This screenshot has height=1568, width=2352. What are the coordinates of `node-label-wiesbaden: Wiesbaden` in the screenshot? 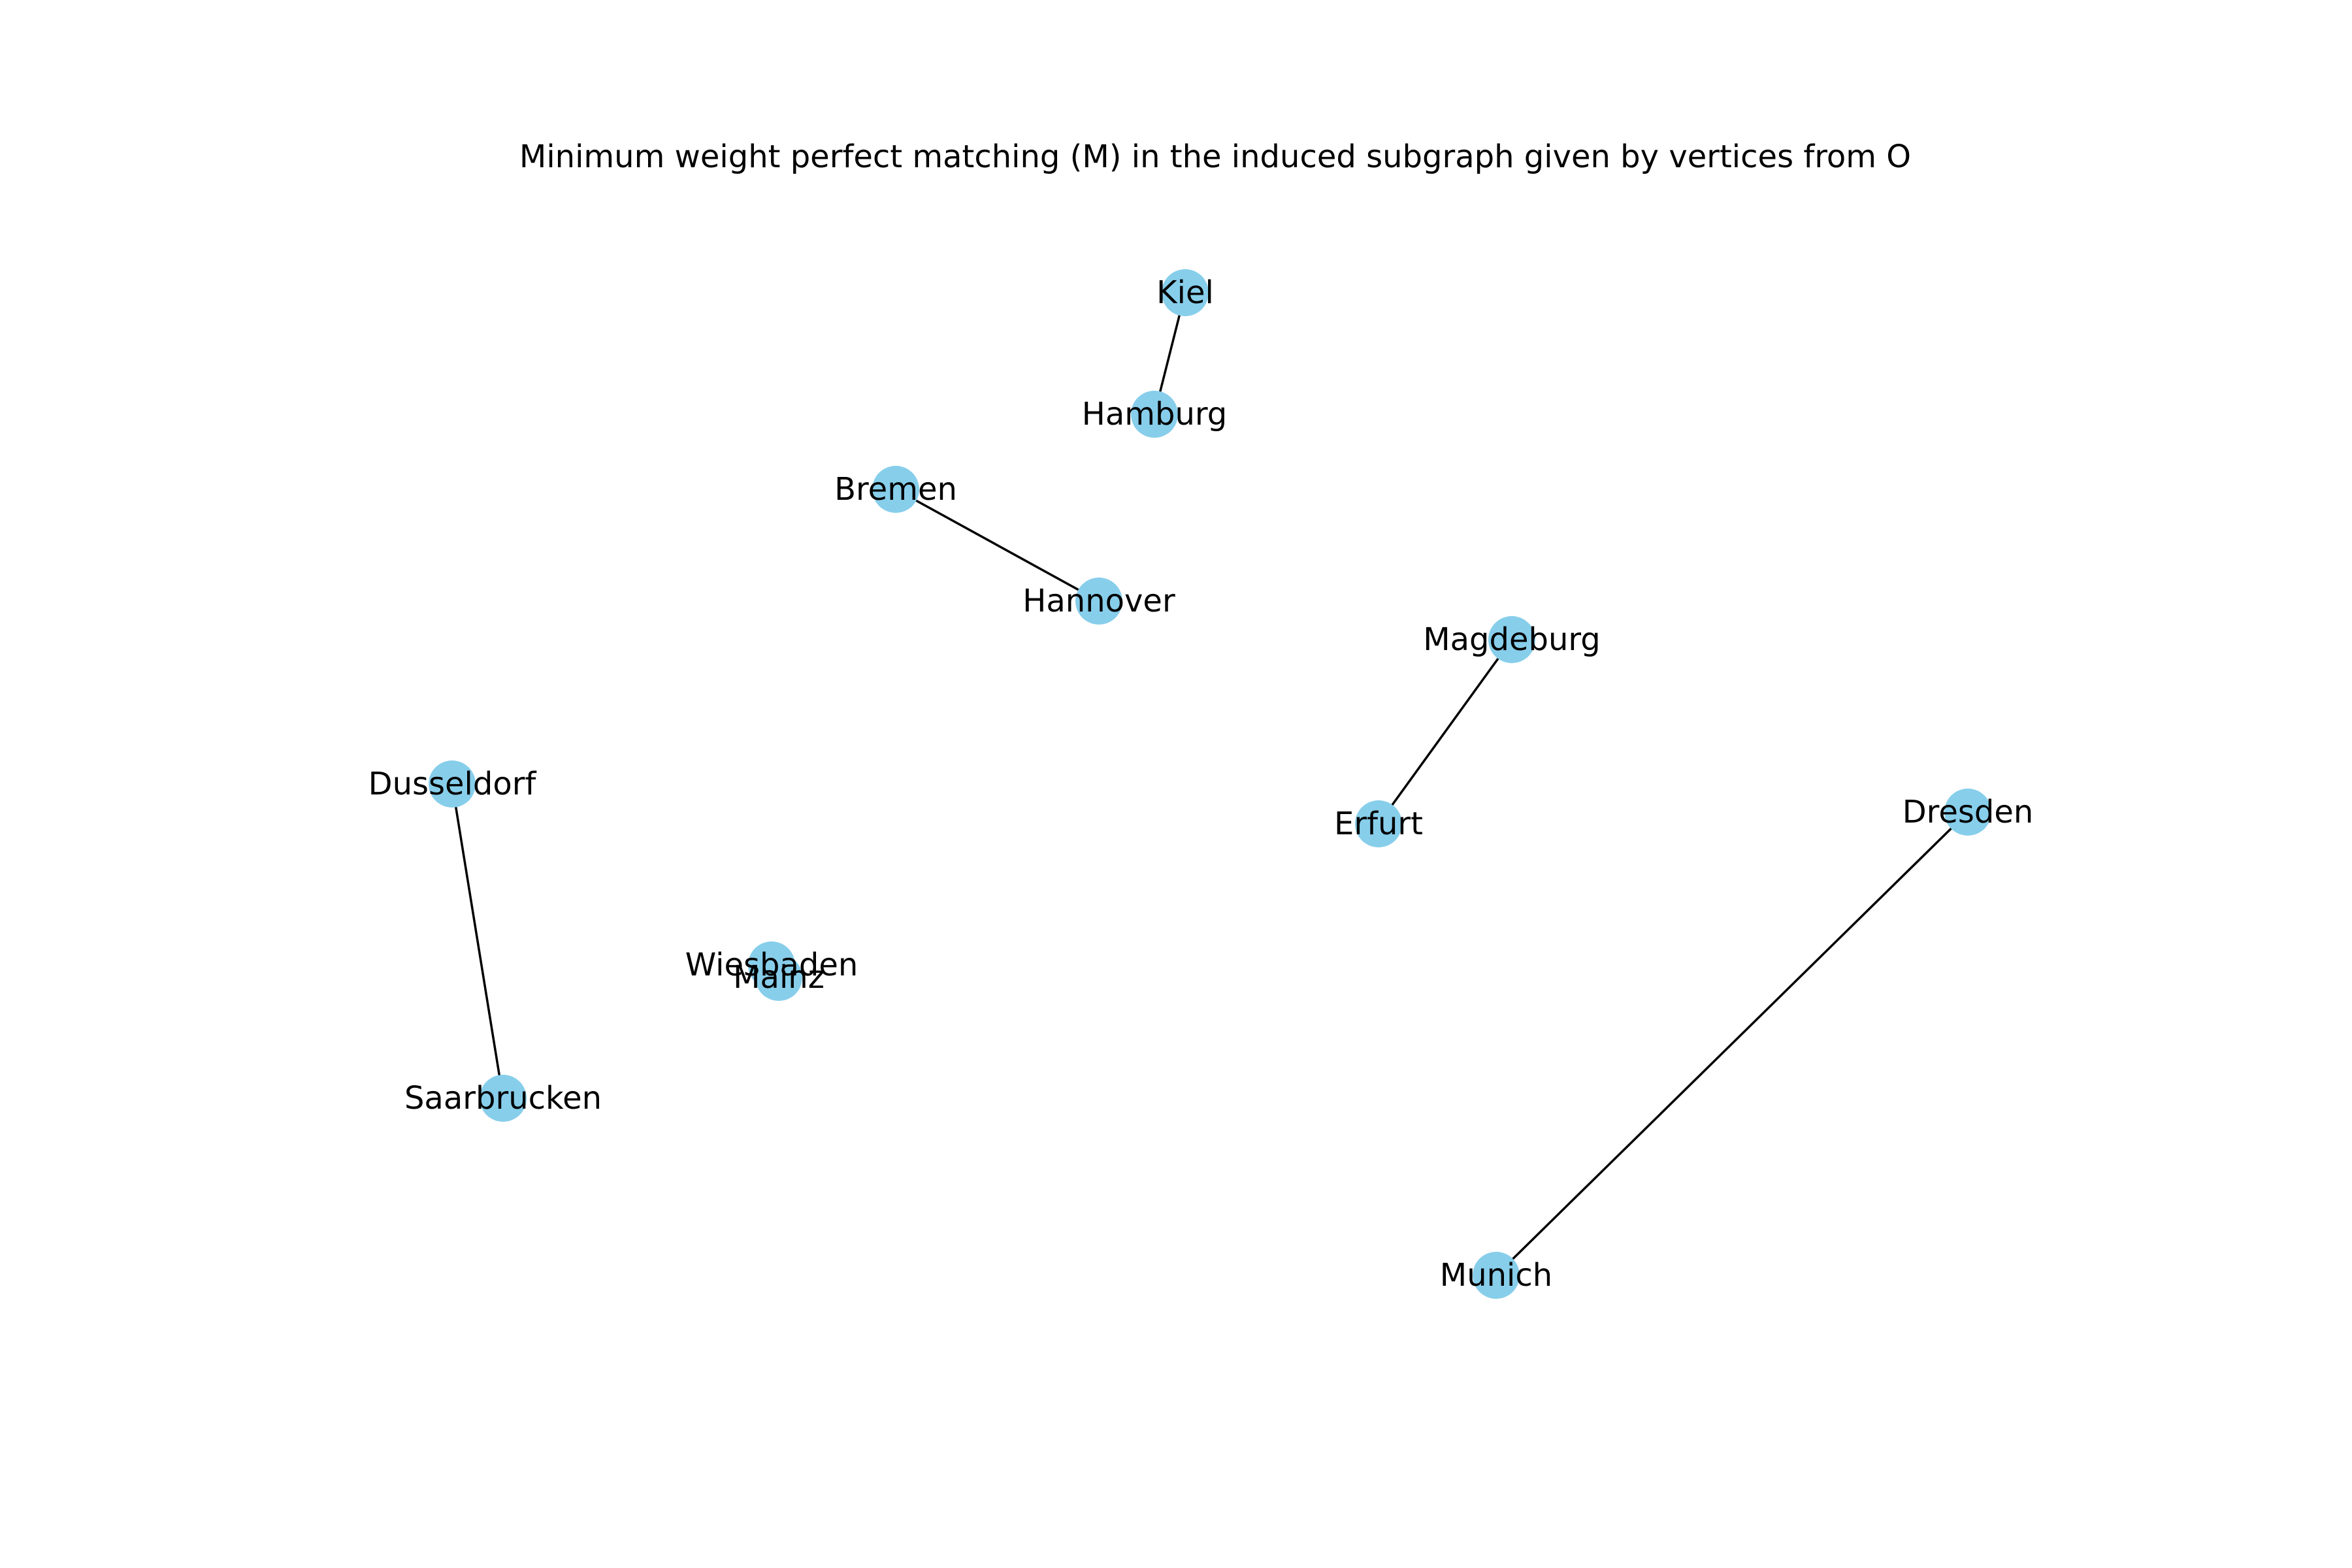 It's located at (771, 965).